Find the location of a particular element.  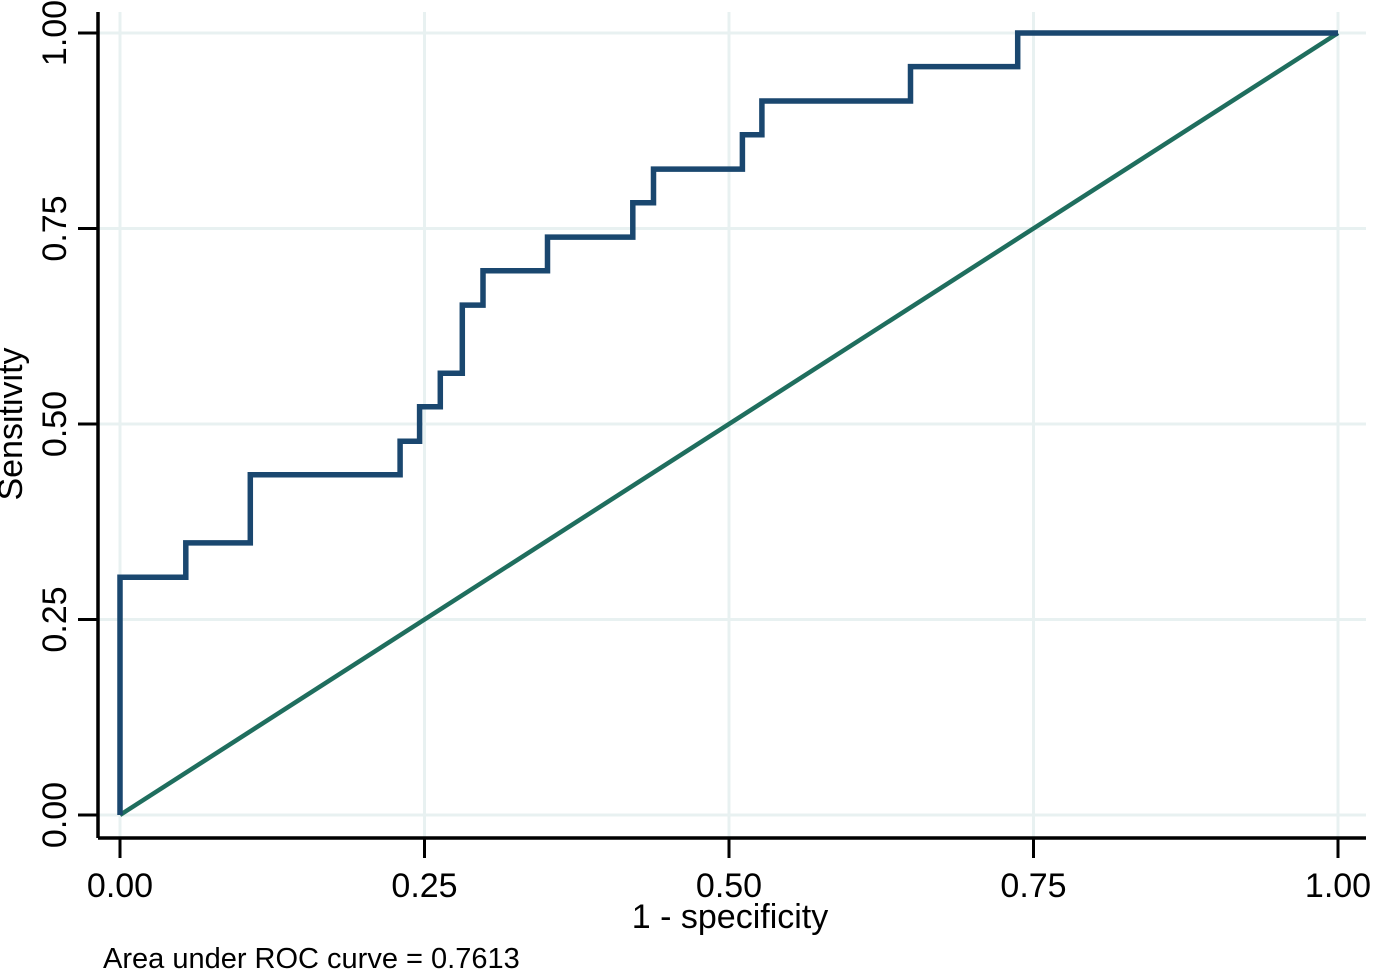

x-tick-label: 1.00 is located at coordinates (1338, 886).